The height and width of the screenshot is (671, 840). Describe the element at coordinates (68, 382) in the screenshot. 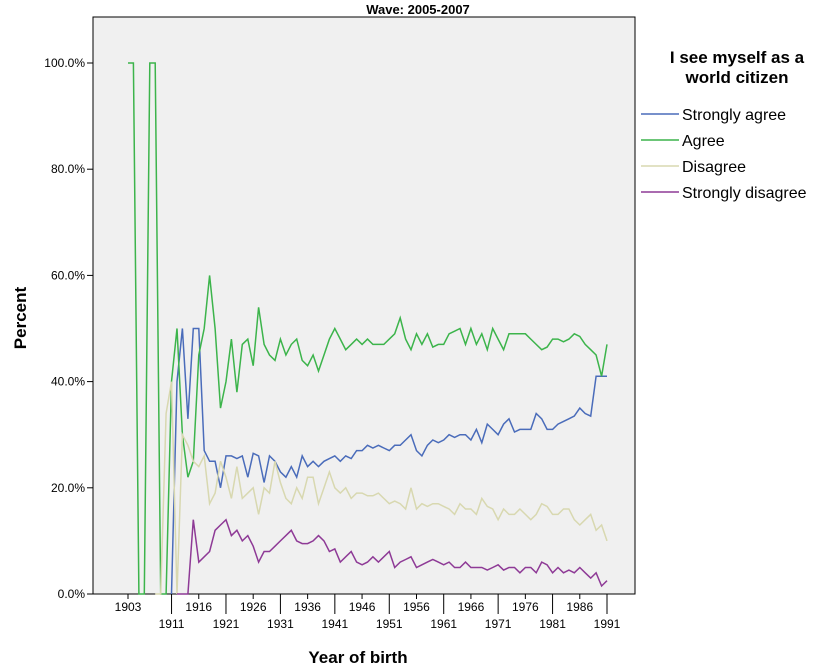

I see `y-tick-label: 40.0%` at that location.